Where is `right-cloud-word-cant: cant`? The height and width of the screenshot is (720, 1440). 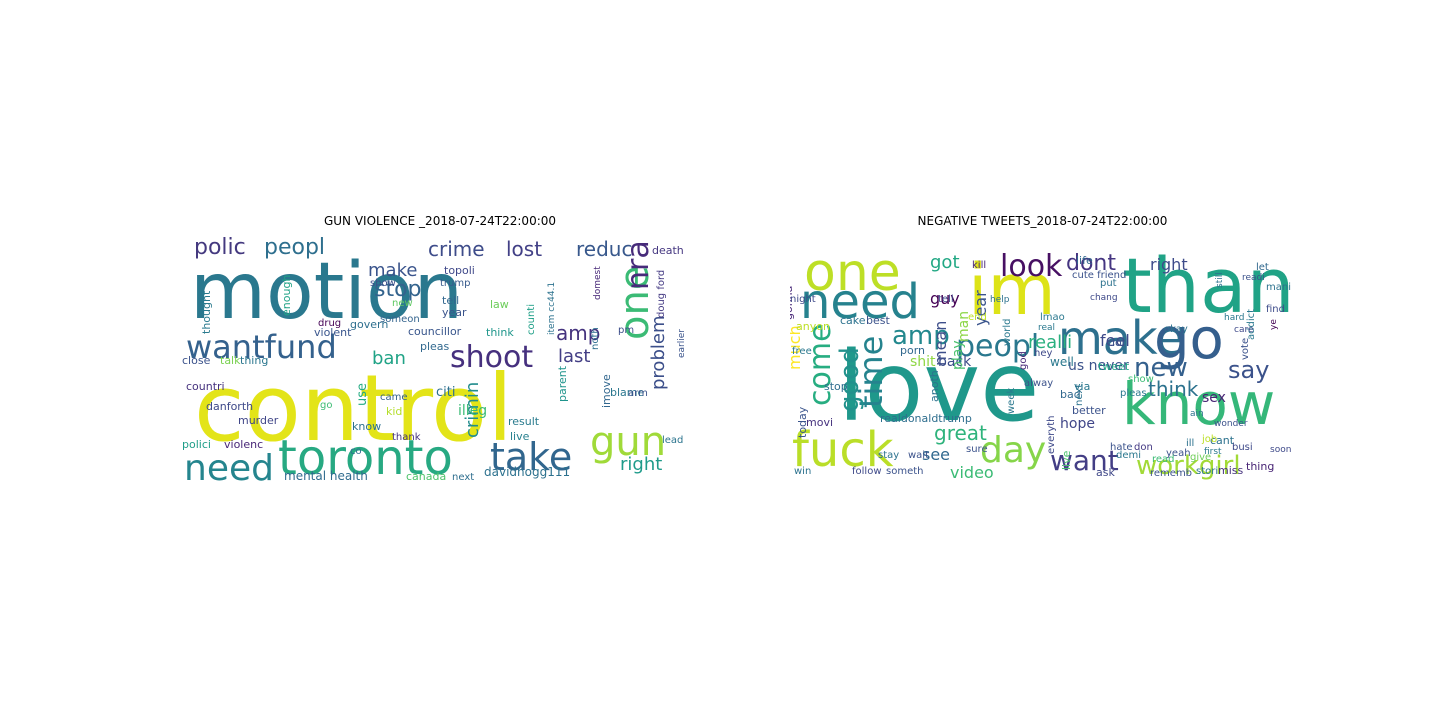 right-cloud-word-cant: cant is located at coordinates (1222, 440).